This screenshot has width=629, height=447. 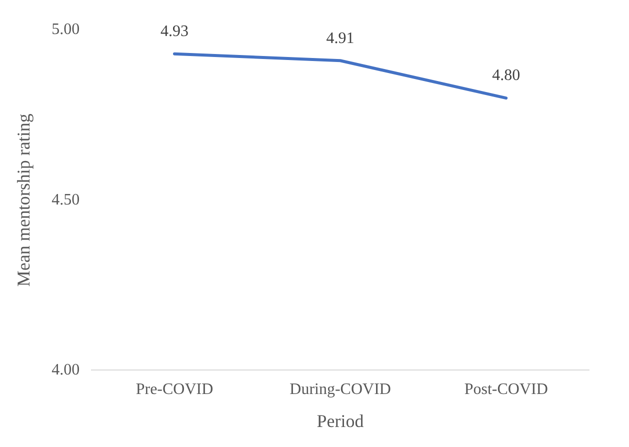 I want to click on x-tick-label: Pre-COVID, so click(x=175, y=389).